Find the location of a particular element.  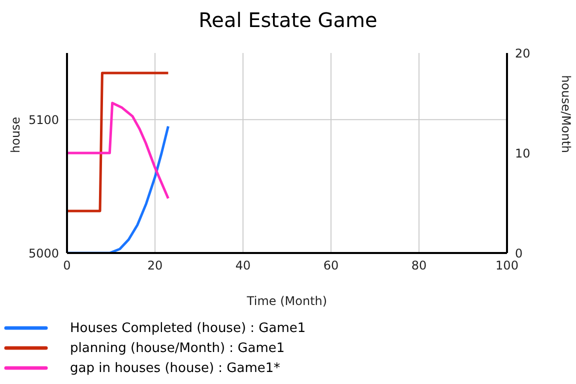

x-tick-label: 60 is located at coordinates (331, 265).